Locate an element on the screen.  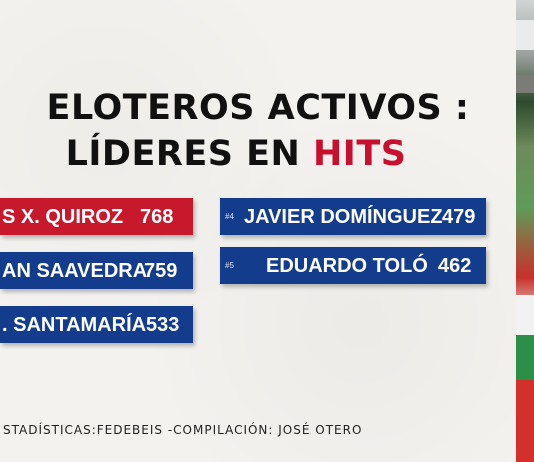
leader-hits: 479 is located at coordinates (459, 217).